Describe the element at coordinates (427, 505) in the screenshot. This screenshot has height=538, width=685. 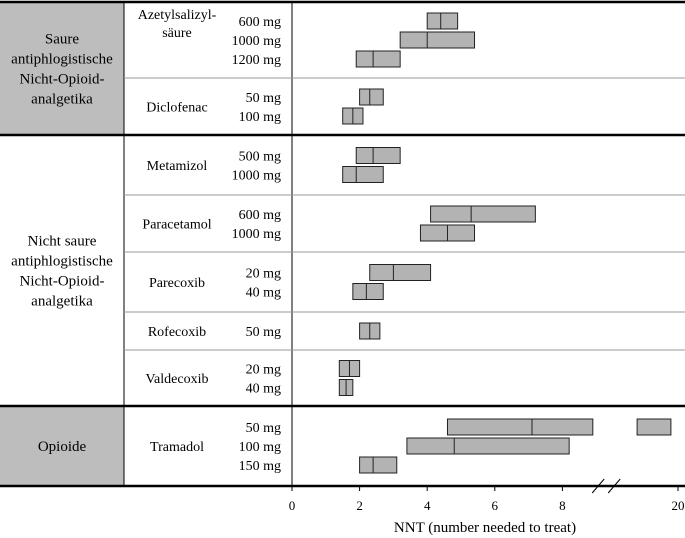
I see `x-tick-label: 4` at that location.